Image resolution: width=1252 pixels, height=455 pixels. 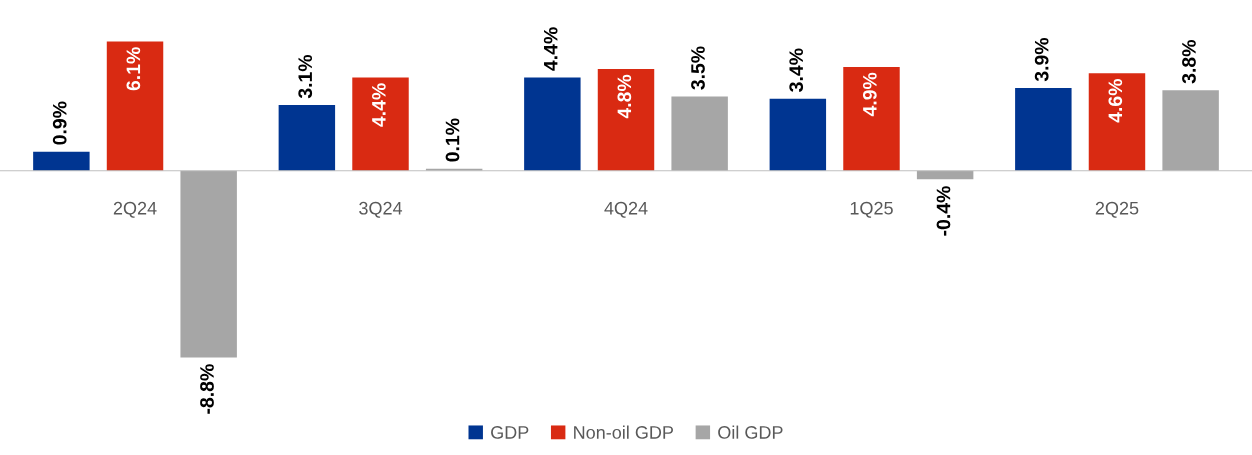 What do you see at coordinates (796, 70) in the screenshot?
I see `data-label: 3.4%` at bounding box center [796, 70].